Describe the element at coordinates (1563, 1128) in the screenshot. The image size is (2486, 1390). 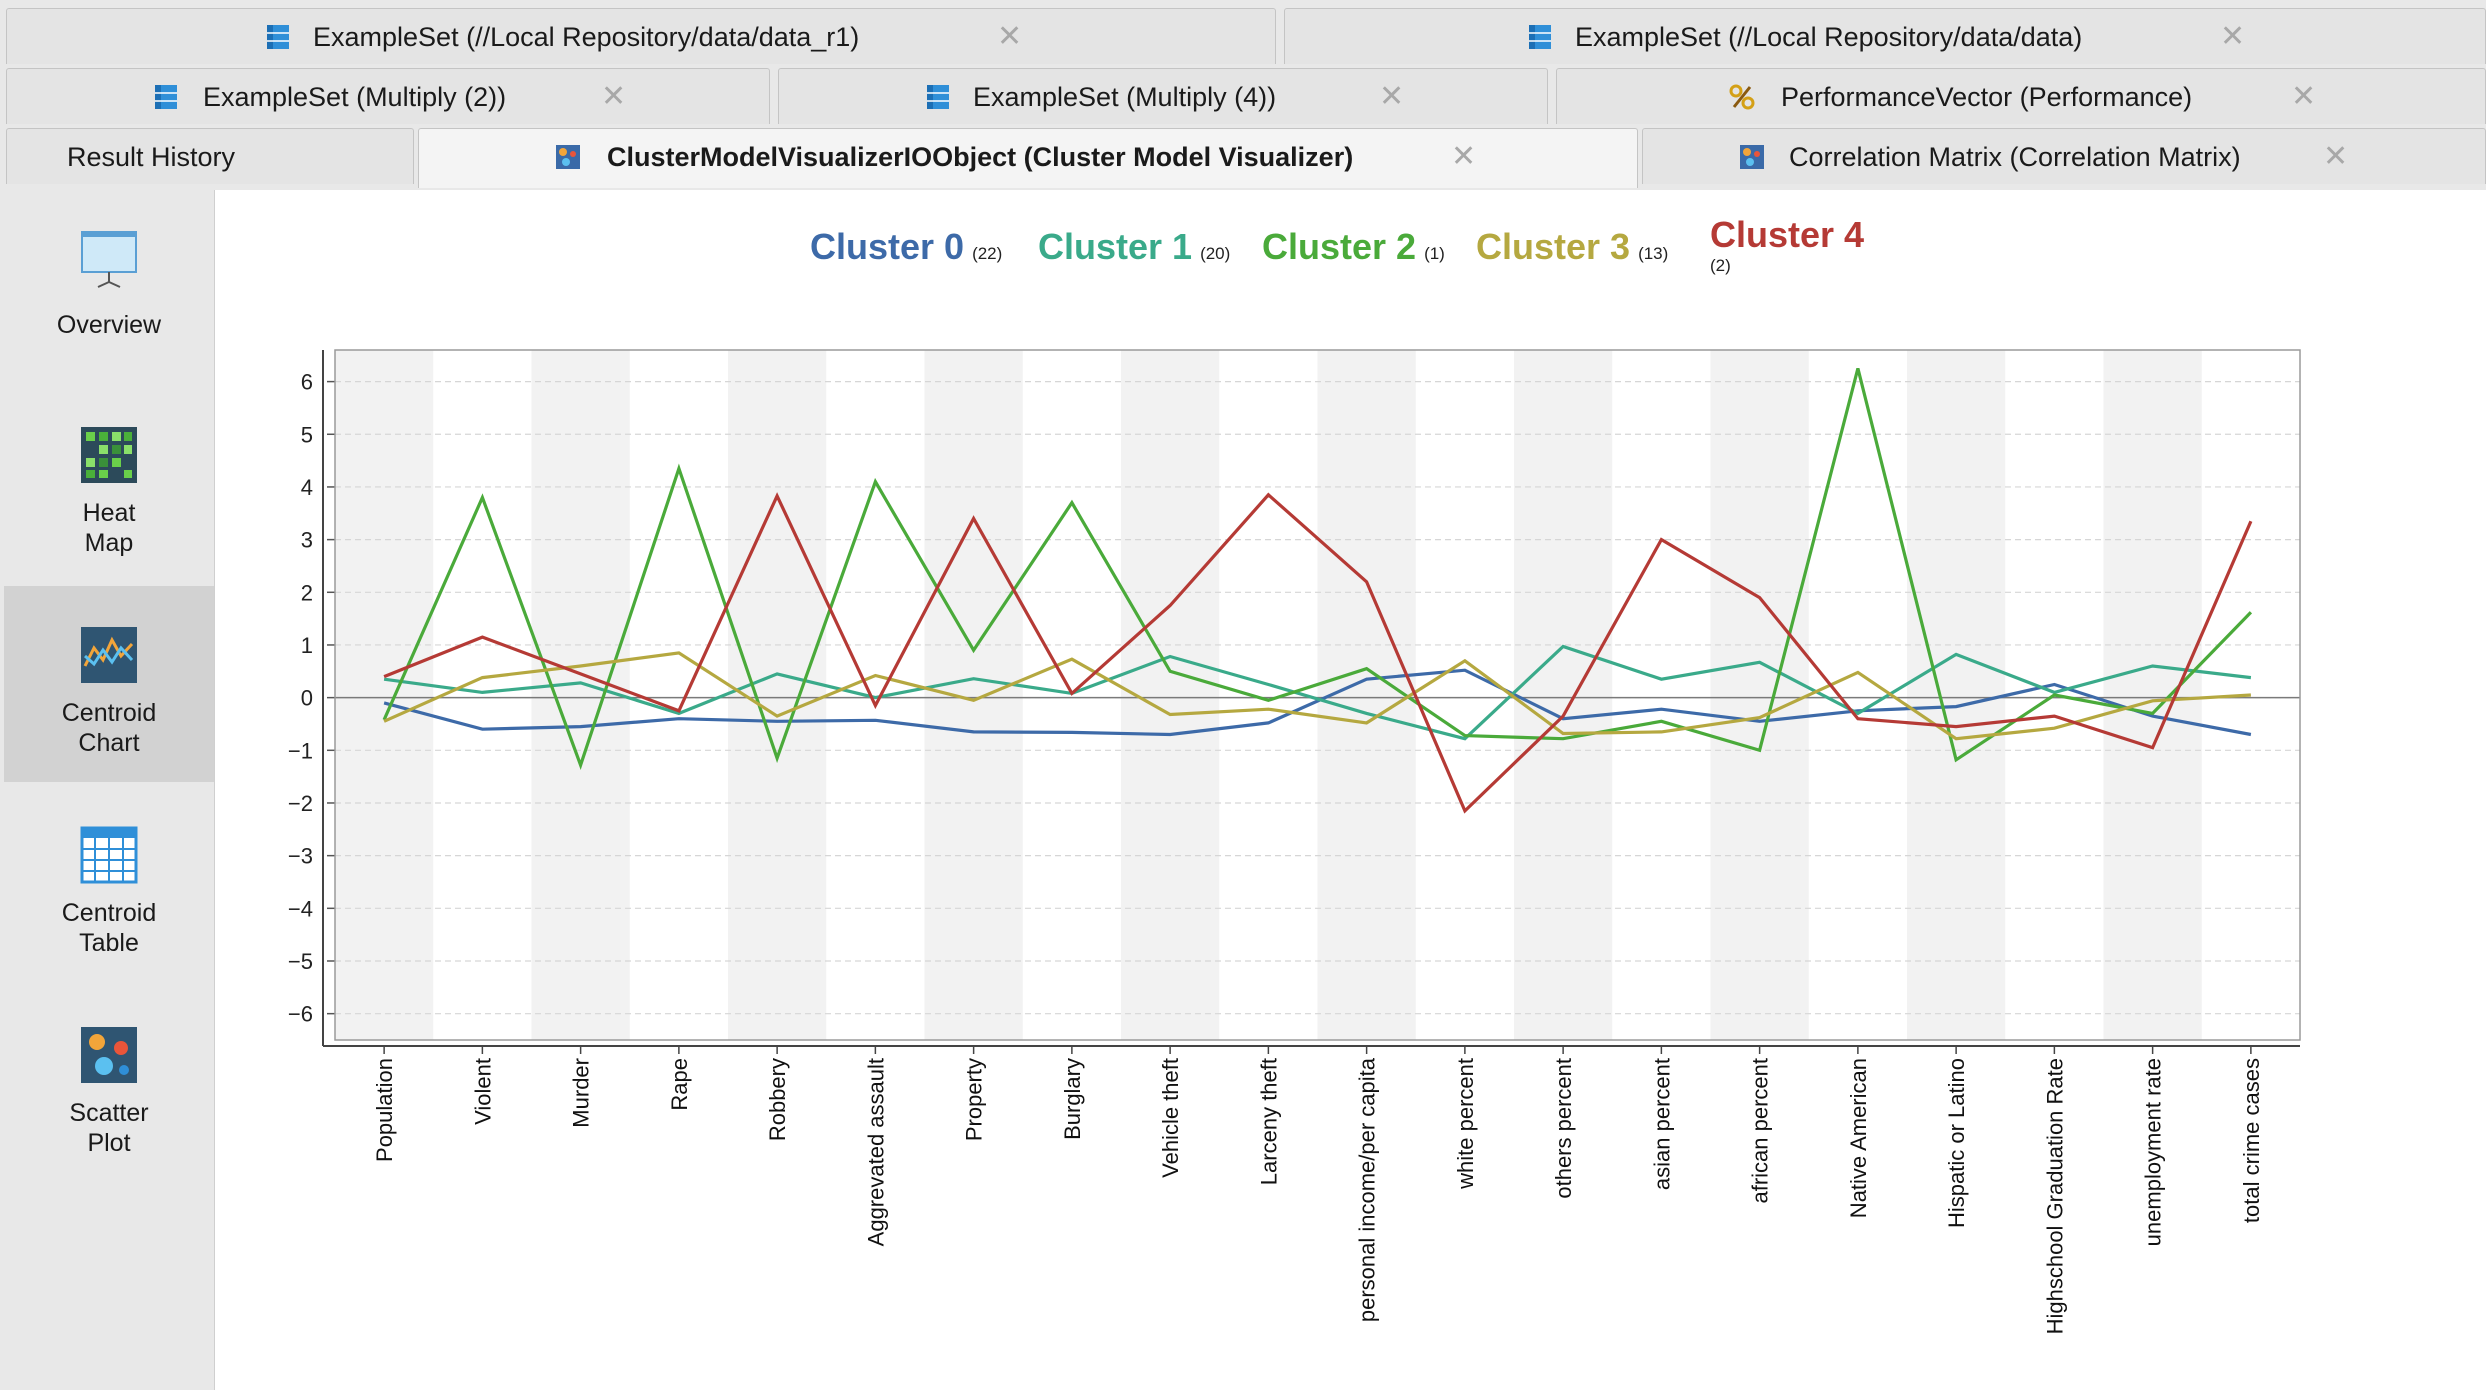
I see `x-category-label: others percent` at that location.